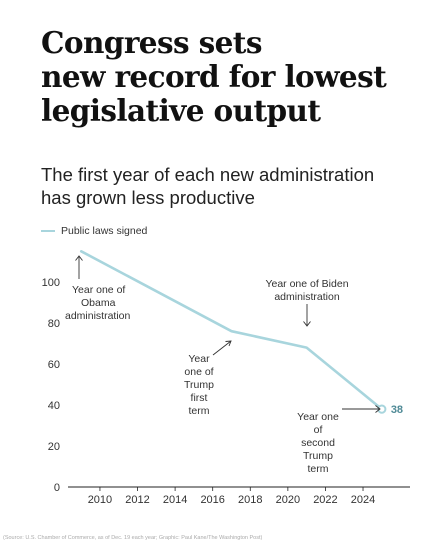 The image size is (437, 544). I want to click on y-tick-label: 0, so click(57, 488).